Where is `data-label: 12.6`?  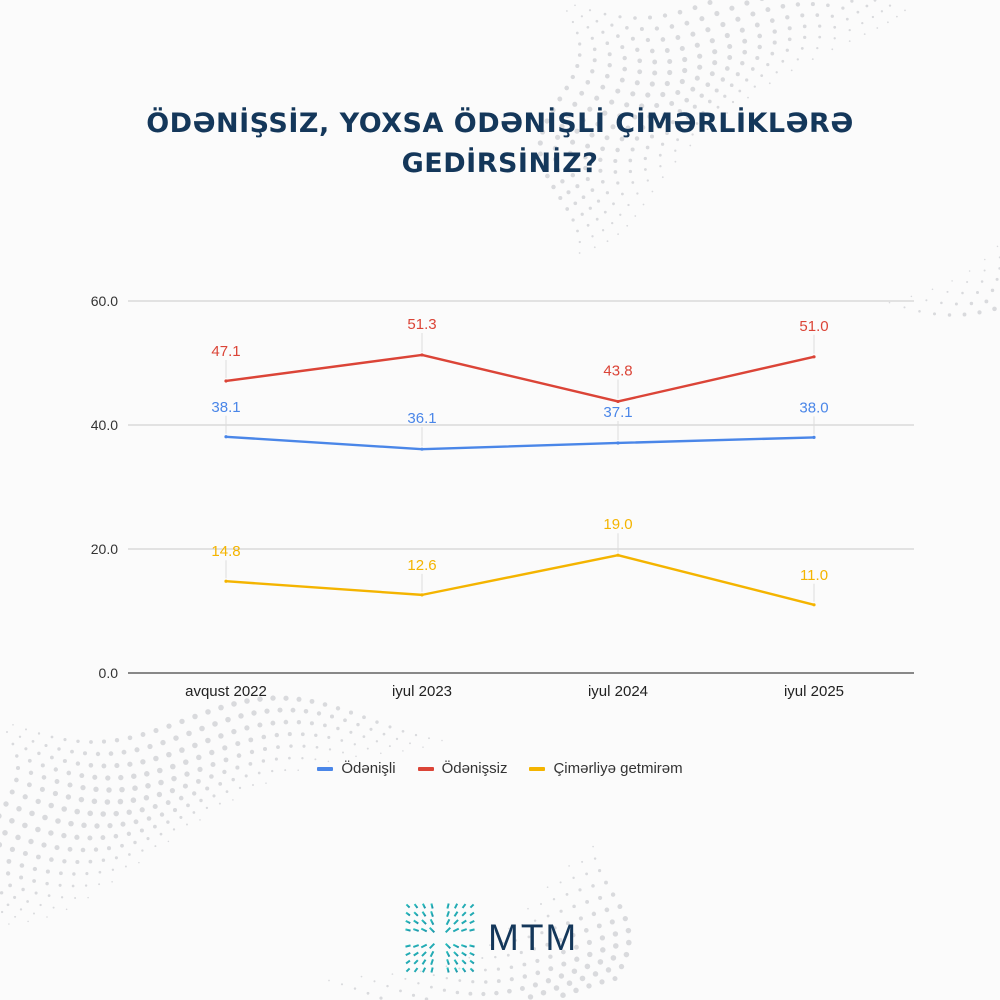 data-label: 12.6 is located at coordinates (421, 565).